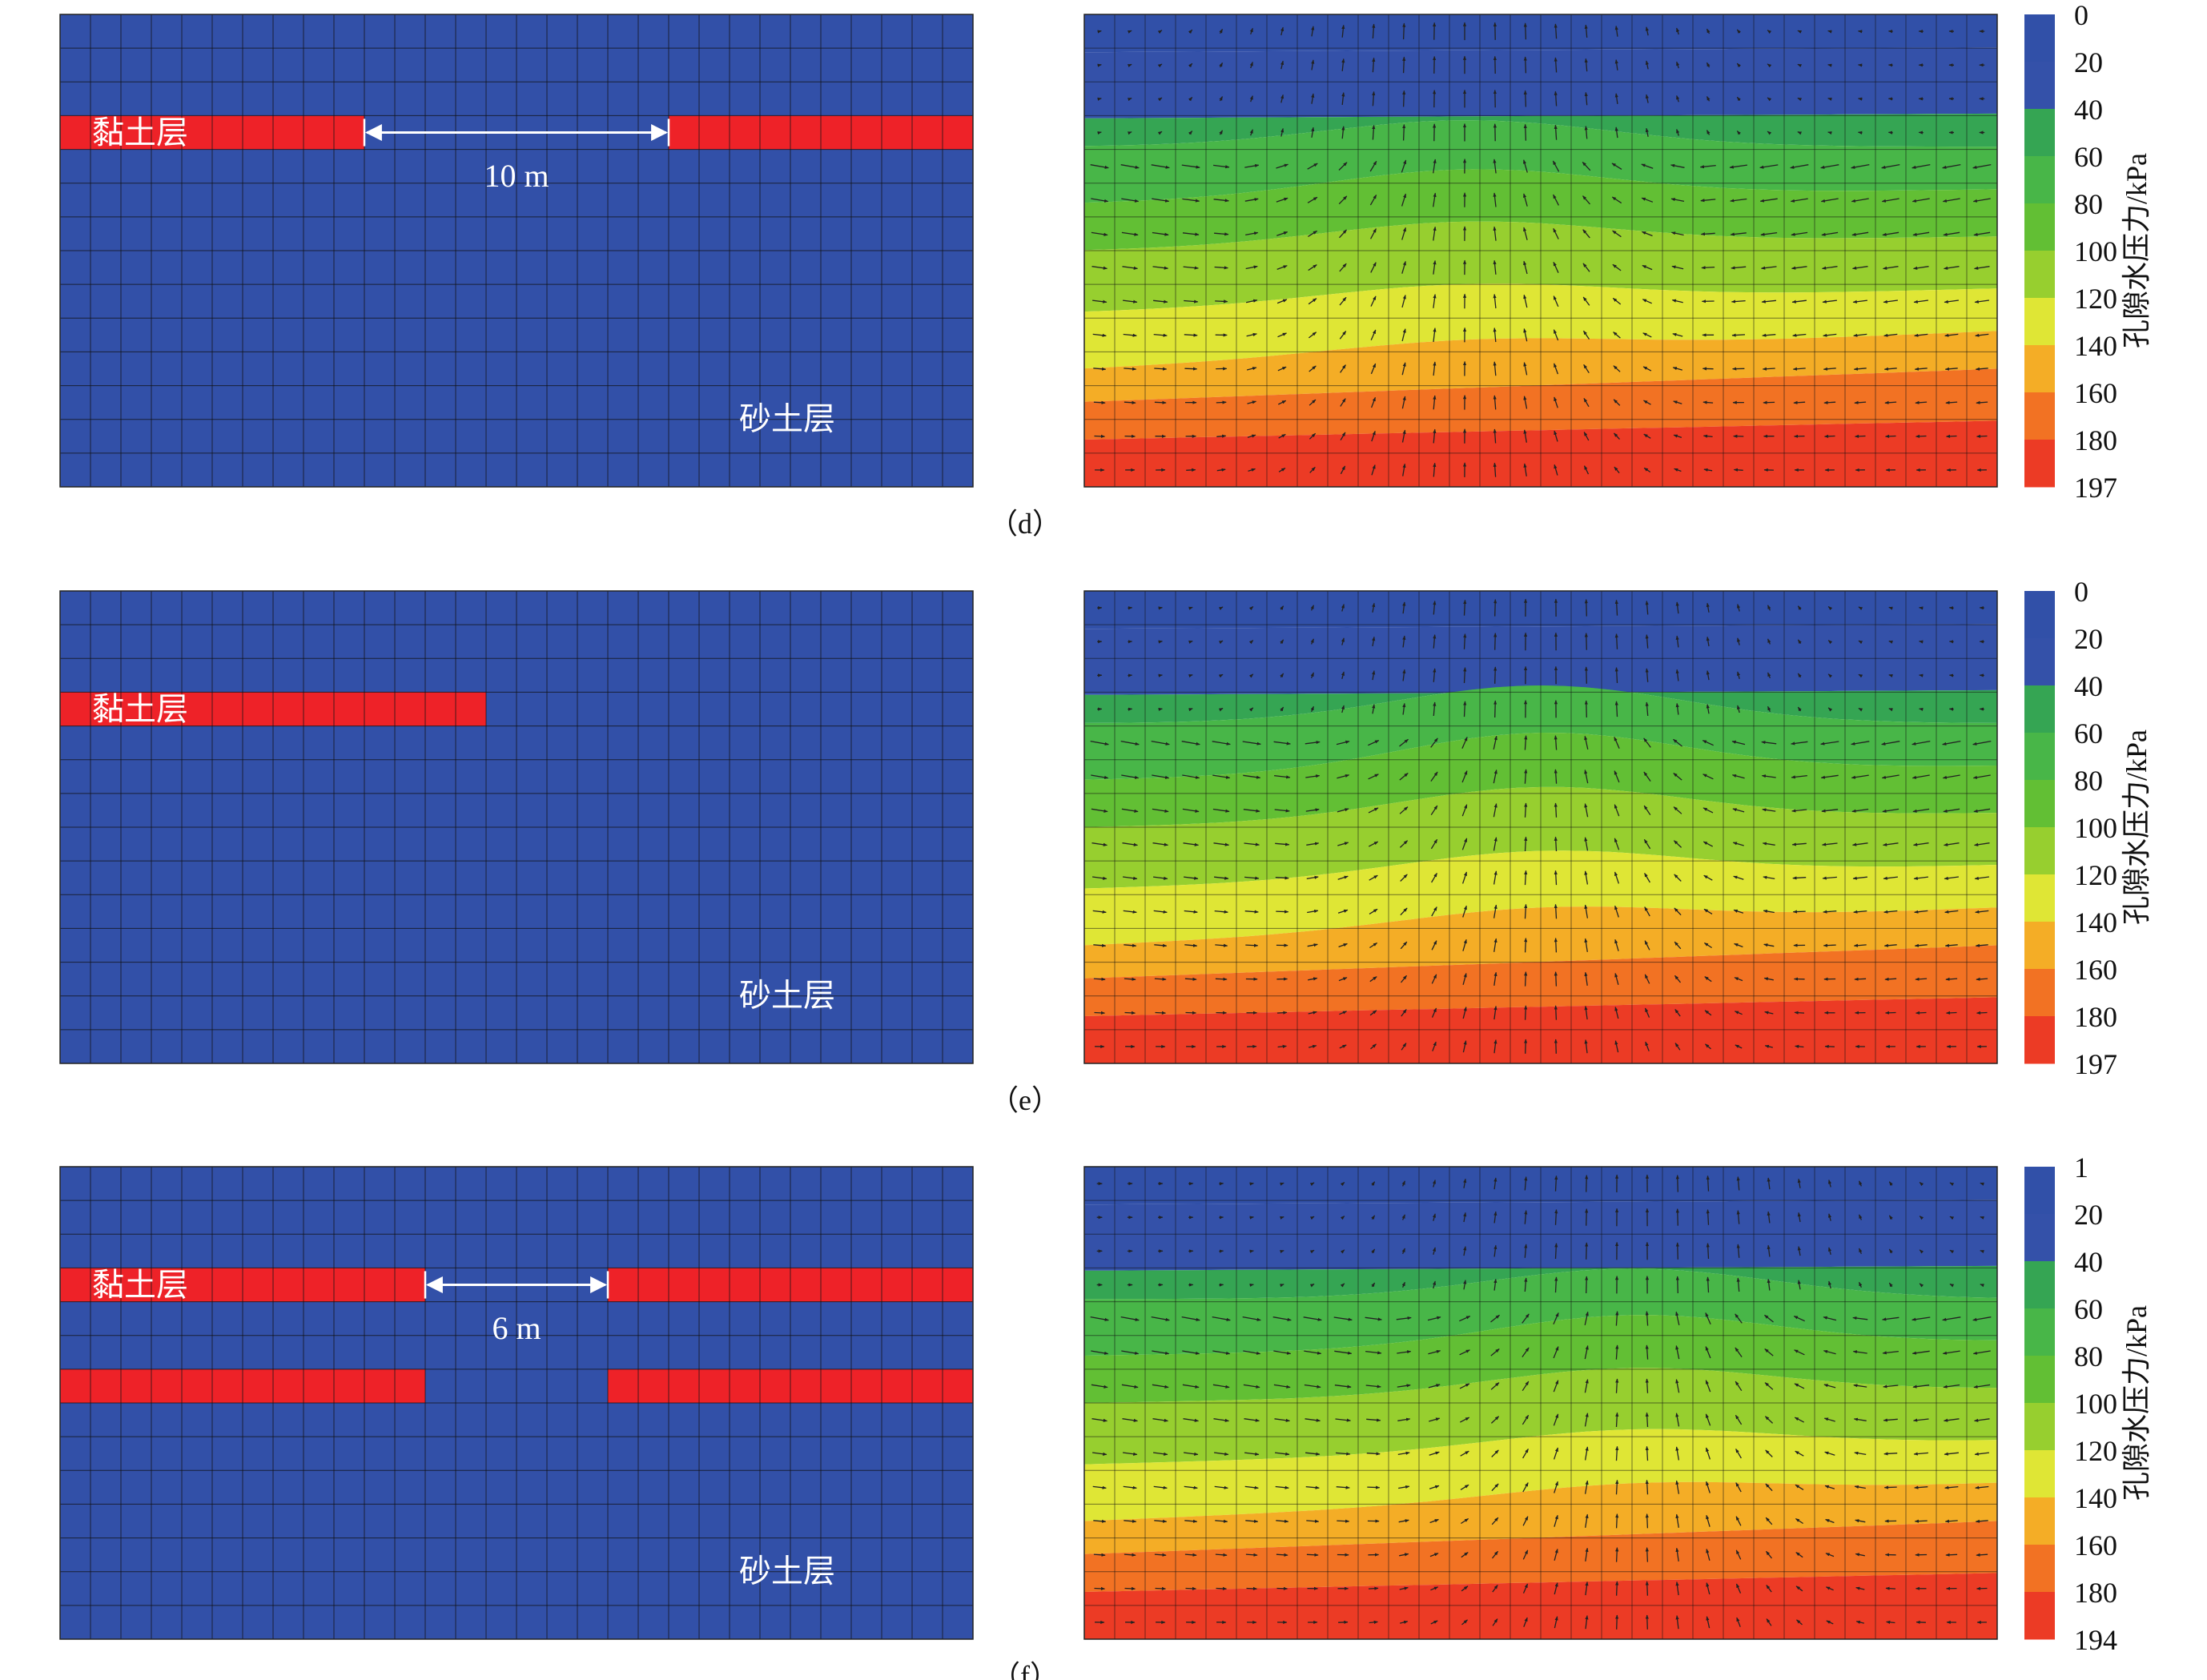 Image resolution: width=2207 pixels, height=1680 pixels. What do you see at coordinates (1025, 1670) in the screenshot?
I see `panel-caption: （f）` at bounding box center [1025, 1670].